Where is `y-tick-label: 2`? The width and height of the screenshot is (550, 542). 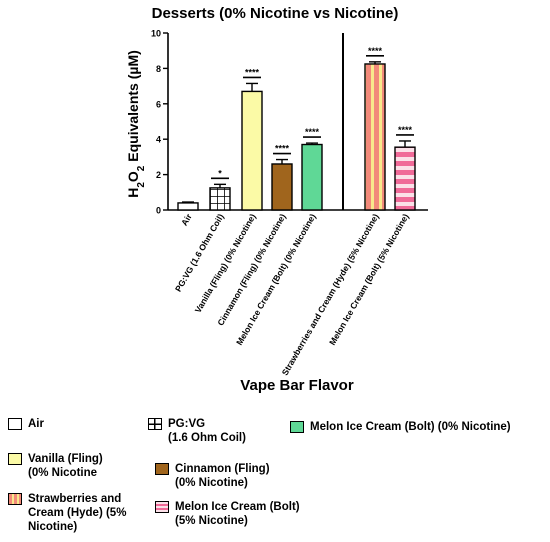 y-tick-label: 2 is located at coordinates (158, 175).